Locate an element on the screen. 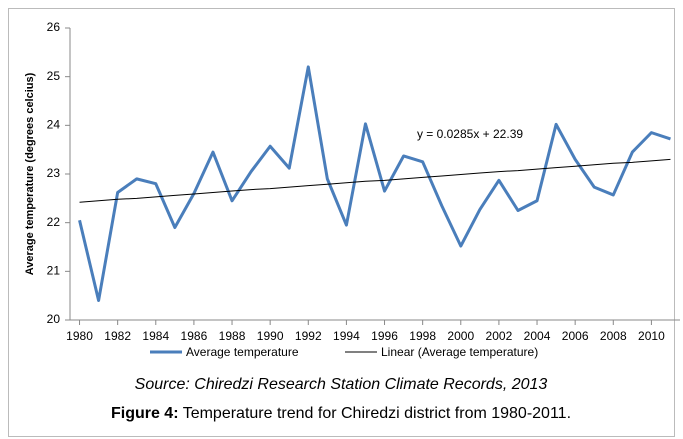 Image resolution: width=683 pixels, height=439 pixels. y-tick-label: 25 is located at coordinates (54, 76).